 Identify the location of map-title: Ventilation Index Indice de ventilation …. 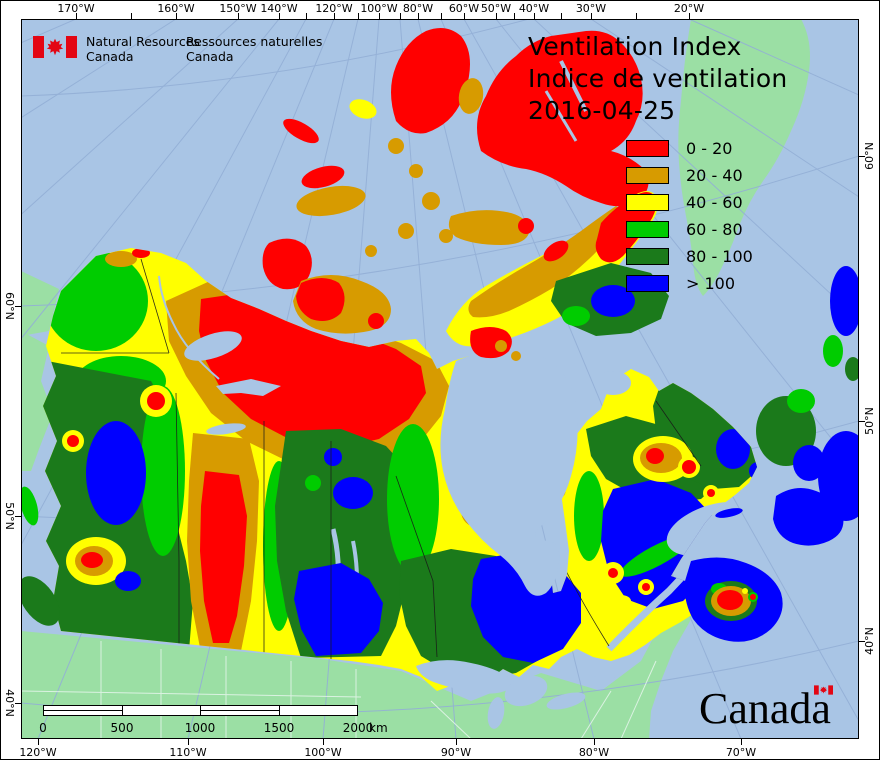
(657, 79).